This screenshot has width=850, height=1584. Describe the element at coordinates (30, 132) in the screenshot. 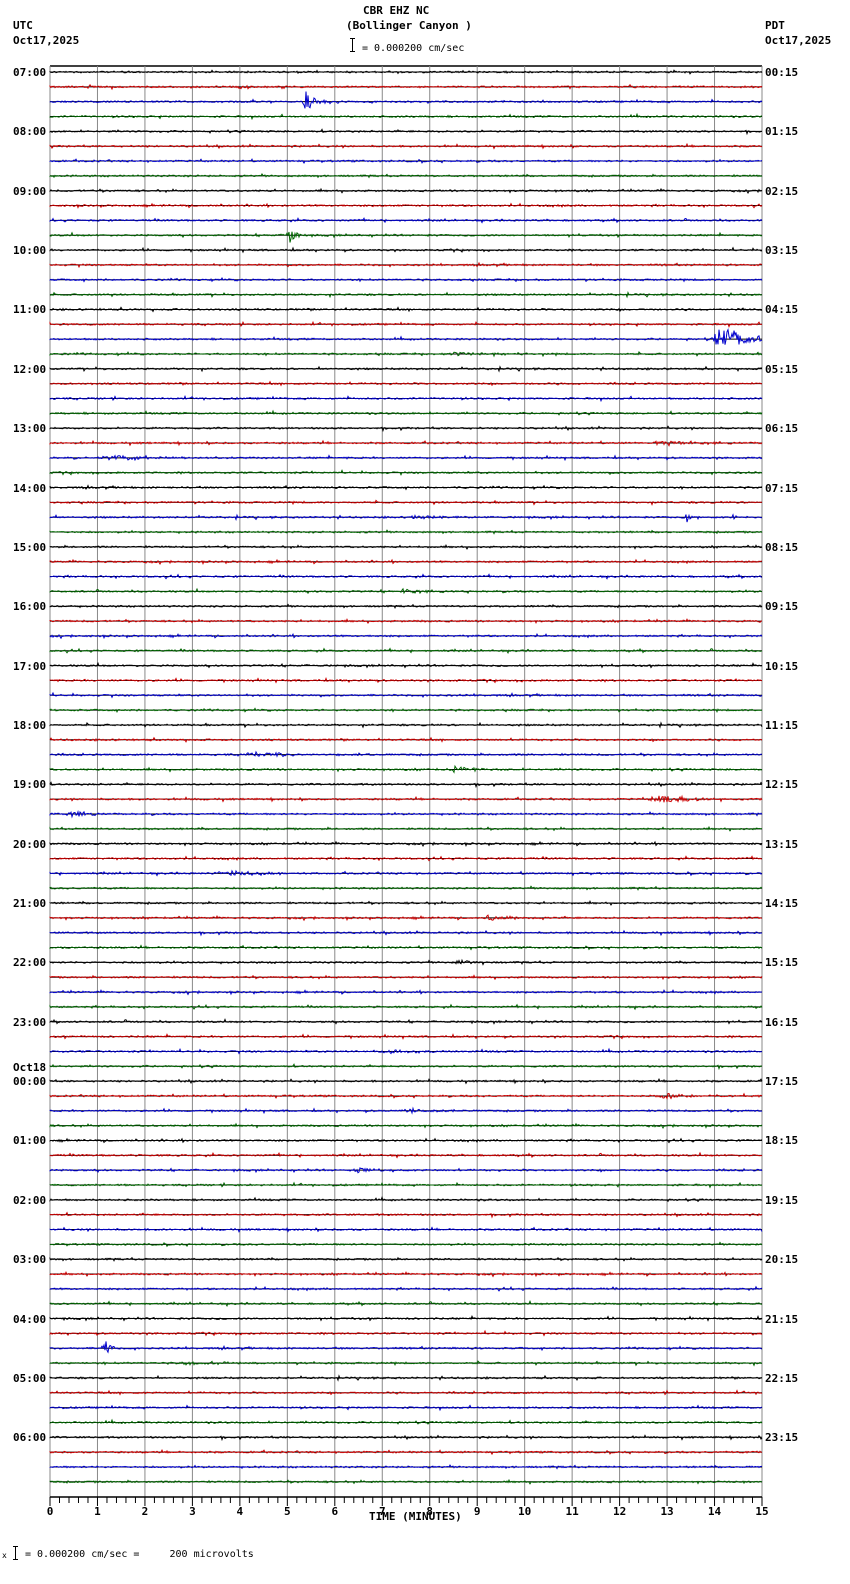

I see `utc-hour-label: 08:00` at that location.